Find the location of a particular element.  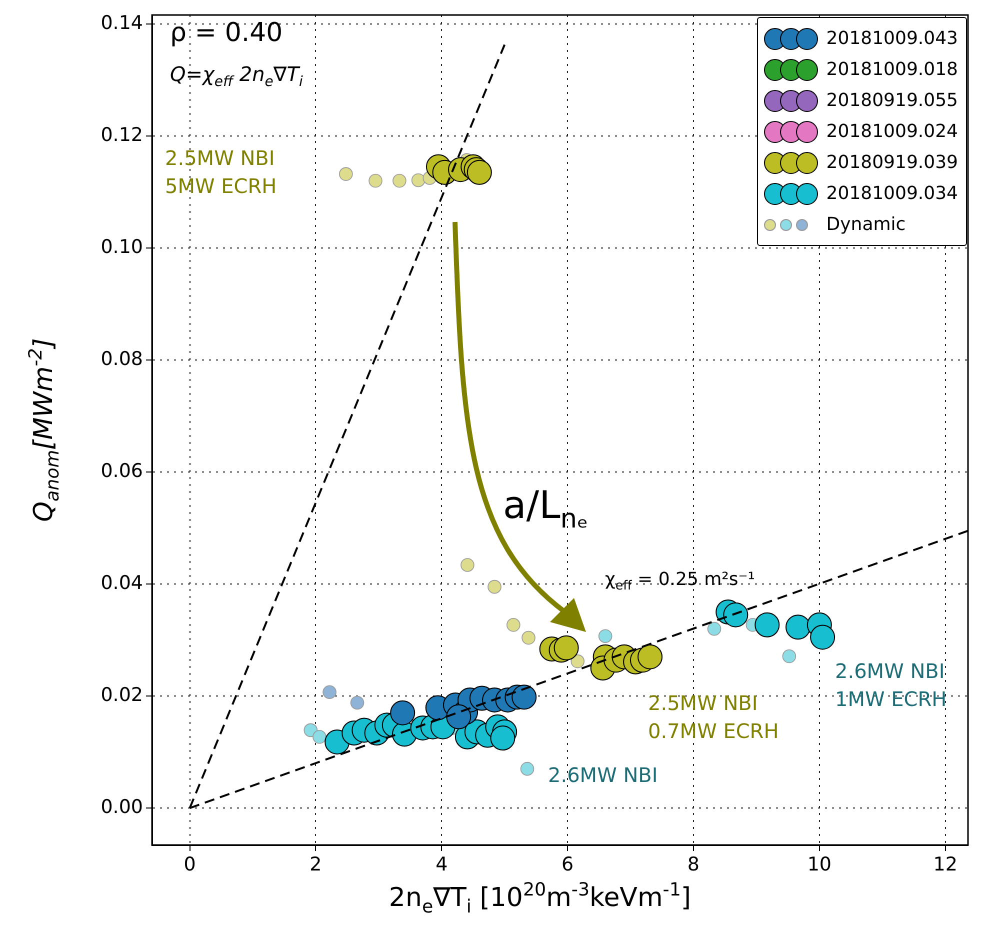

x-tick-label: 4 is located at coordinates (442, 864).